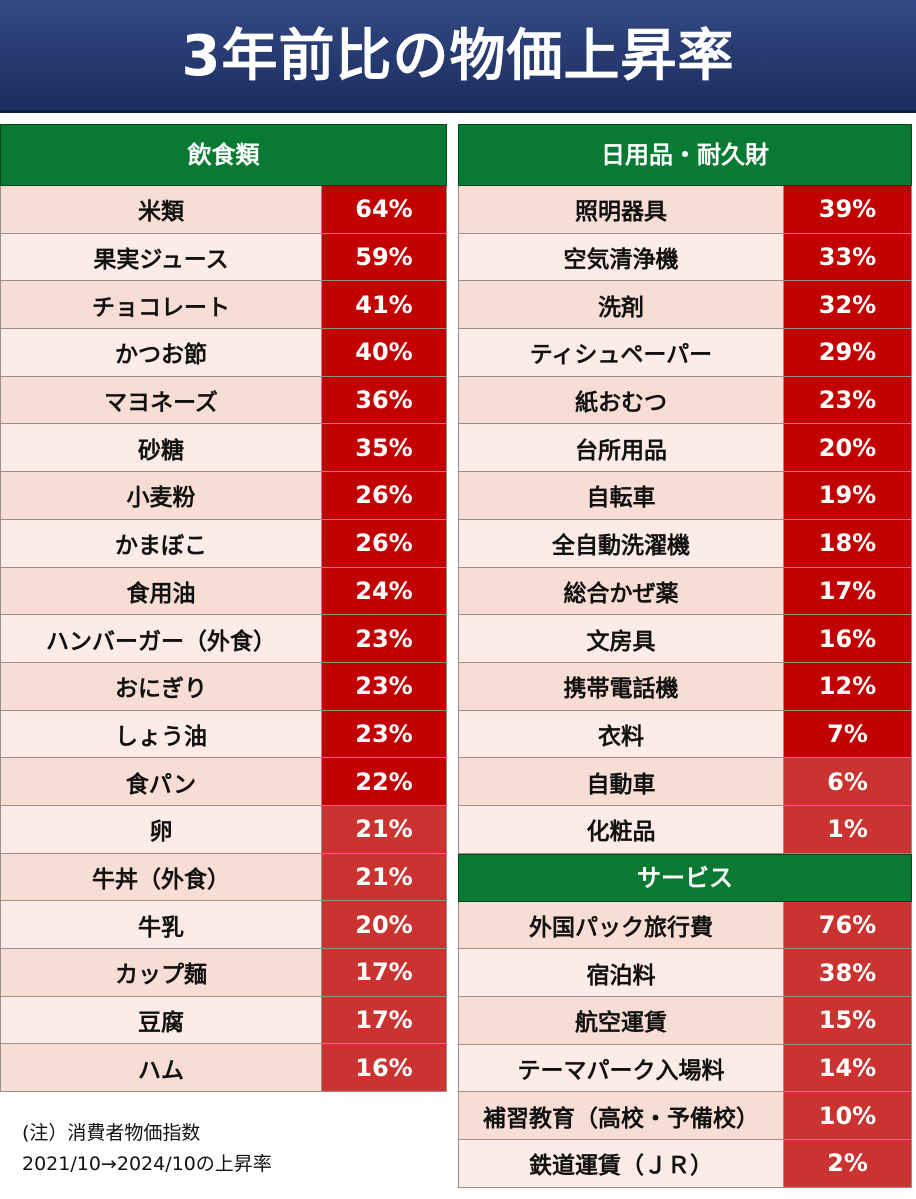 The width and height of the screenshot is (916, 1199). I want to click on goods-row: 衣料 7%, so click(685, 734).